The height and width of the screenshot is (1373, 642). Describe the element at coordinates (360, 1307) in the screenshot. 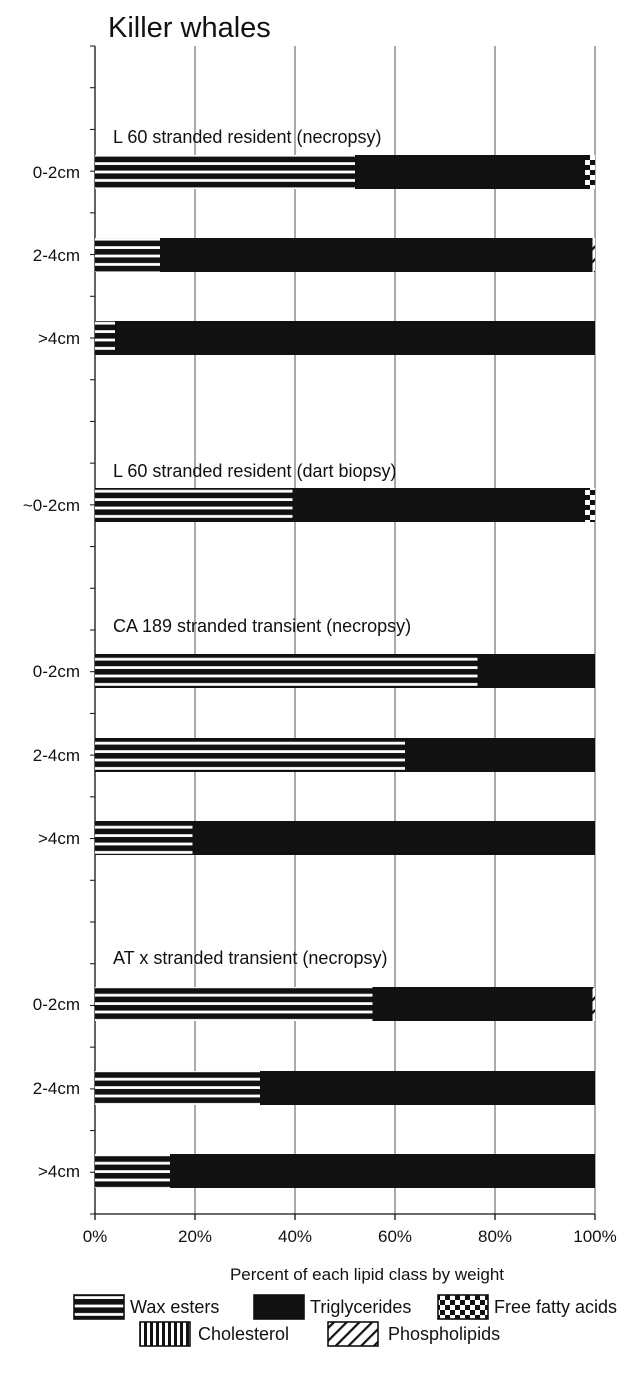

I see `legend-label: Triglycerides` at that location.